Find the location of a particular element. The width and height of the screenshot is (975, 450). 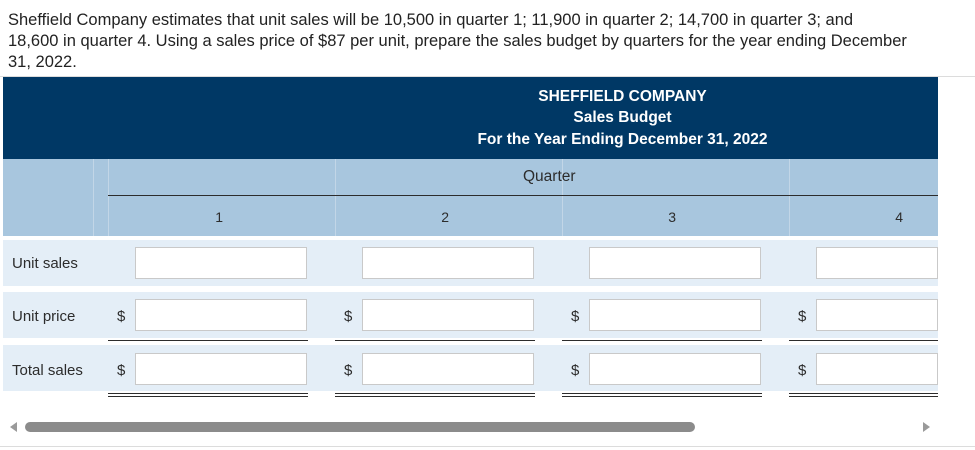

scrollbar-thumb is located at coordinates (360, 427).